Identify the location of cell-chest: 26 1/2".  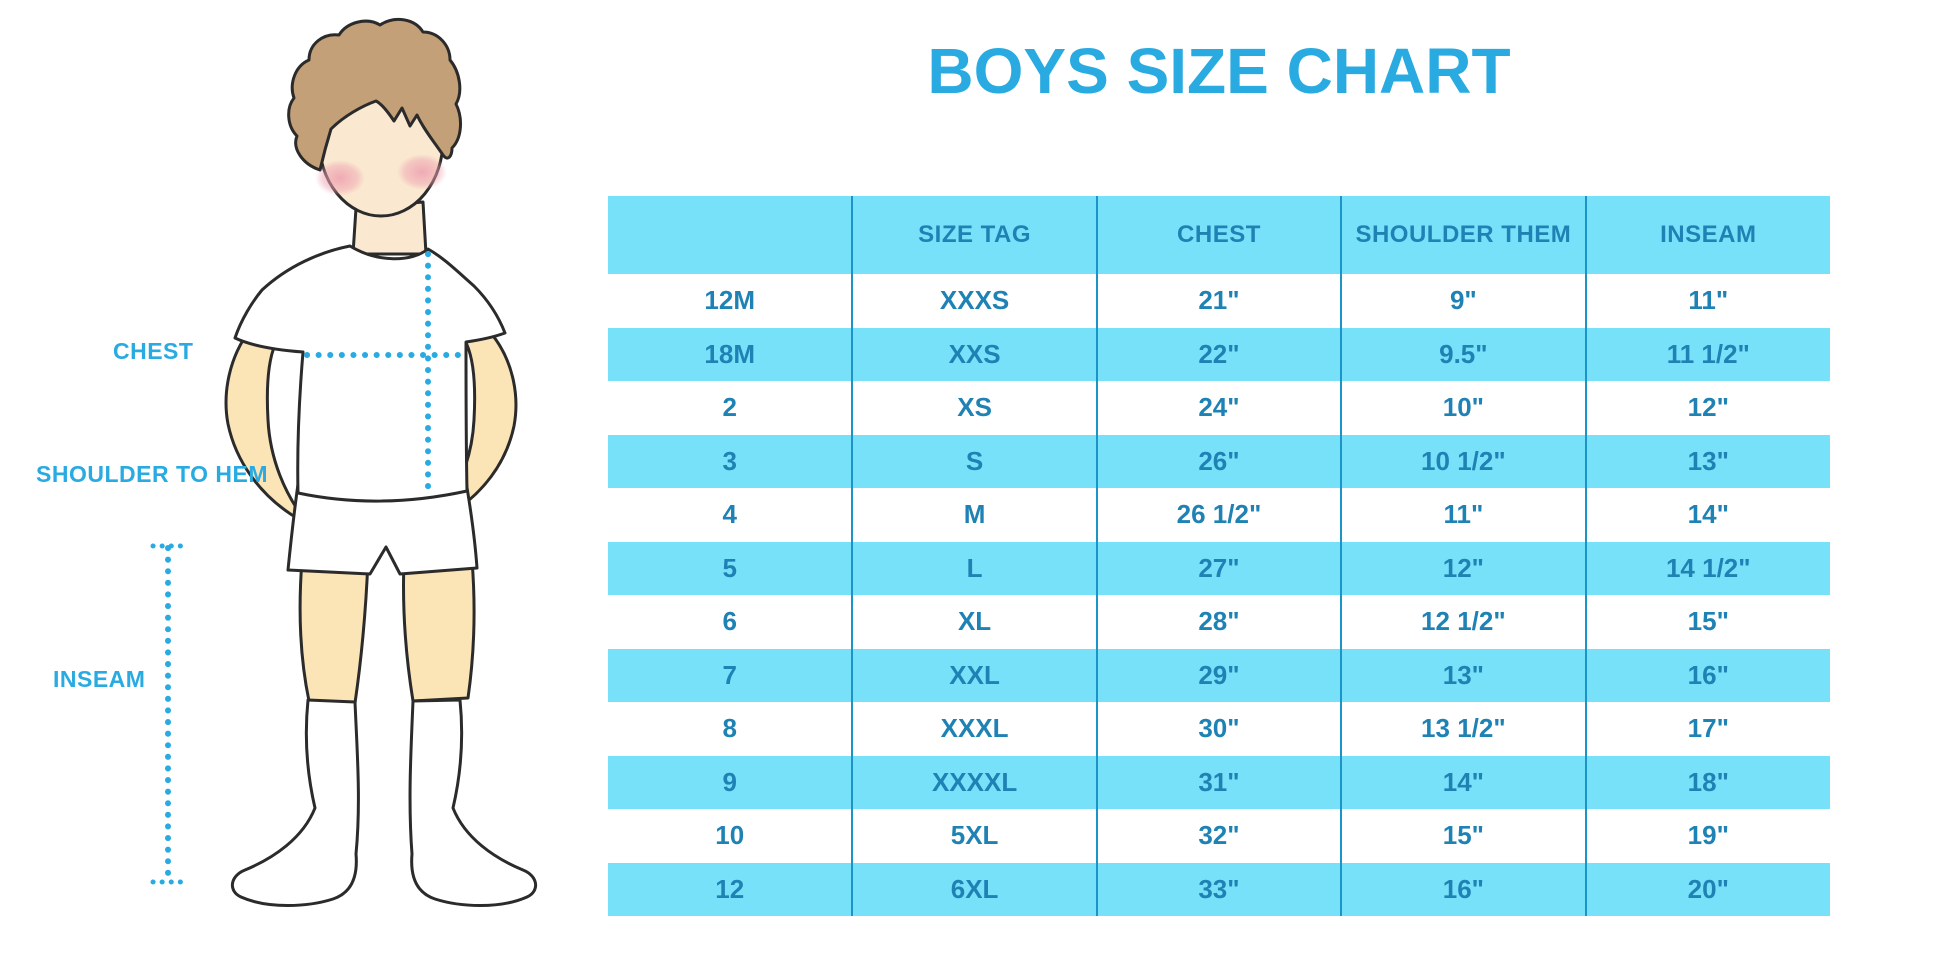
(1218, 515).